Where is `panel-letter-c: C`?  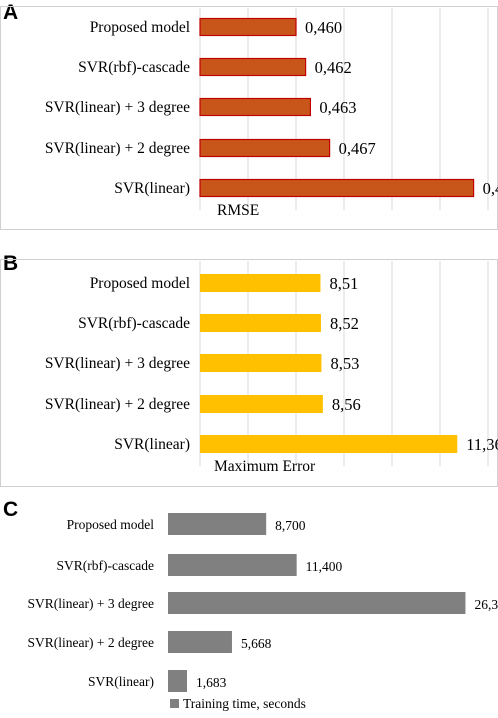
panel-letter-c: C is located at coordinates (11, 509).